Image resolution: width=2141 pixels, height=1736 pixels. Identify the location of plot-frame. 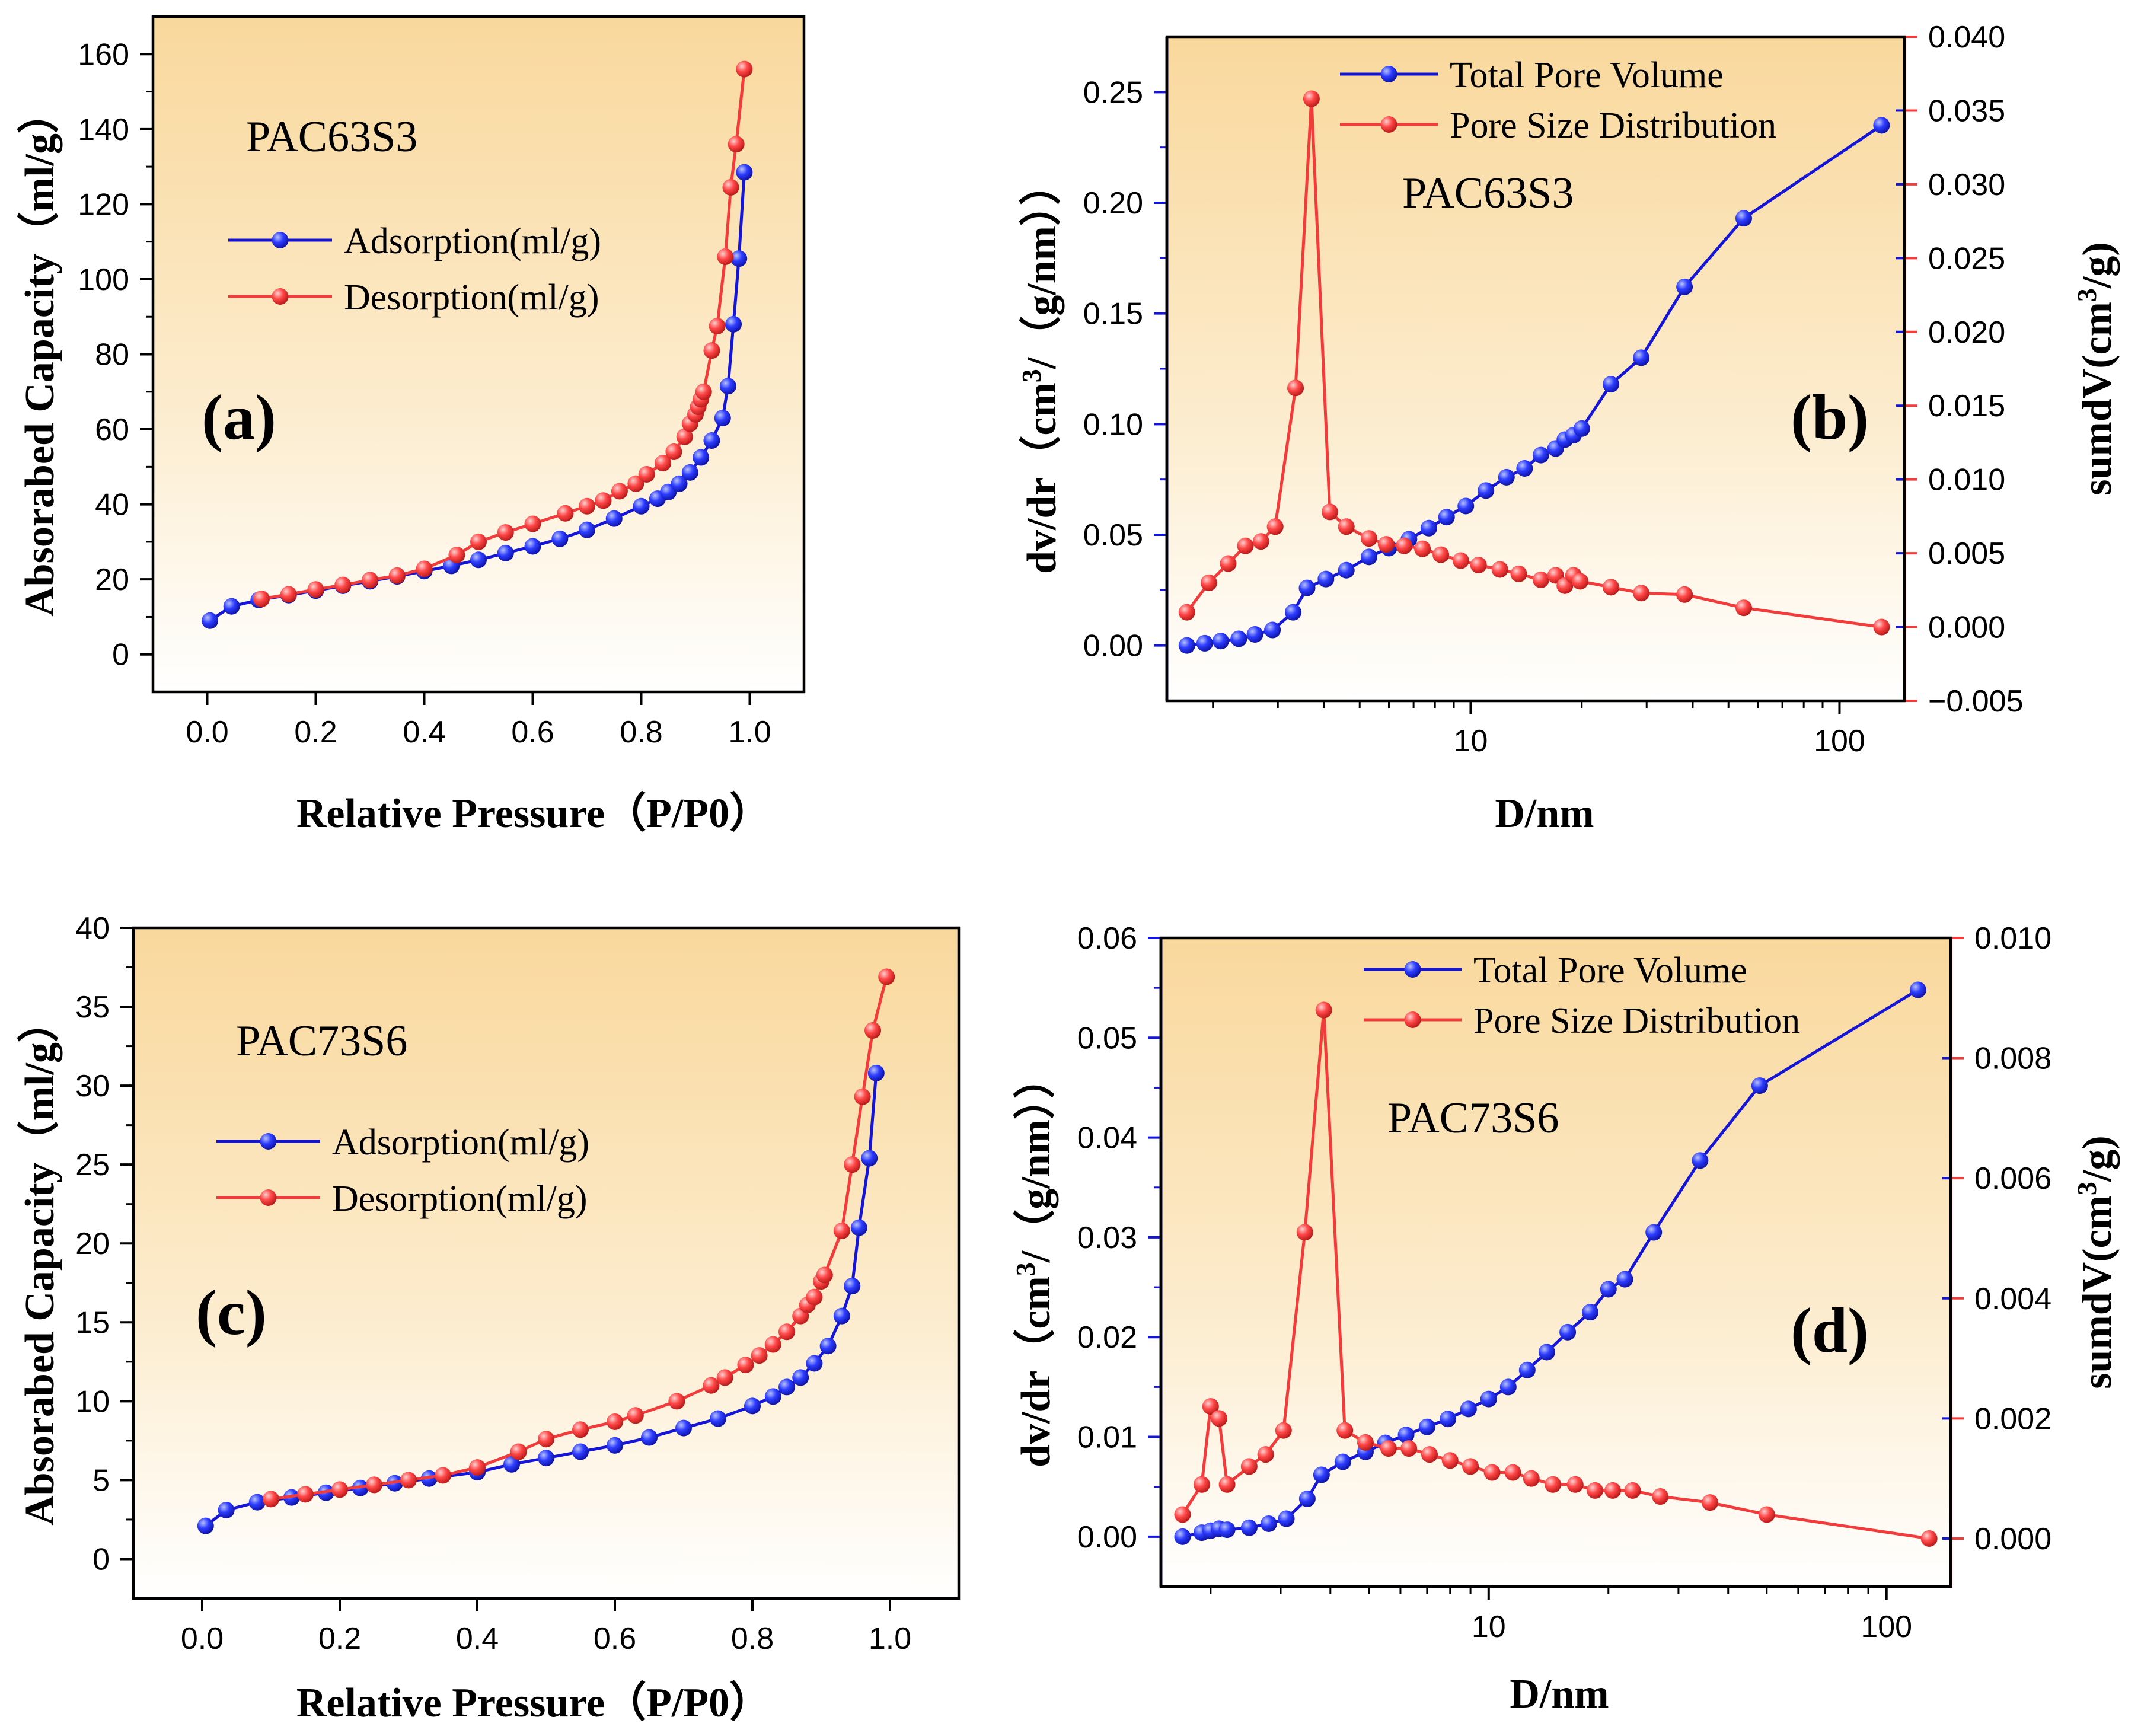
(1535, 369).